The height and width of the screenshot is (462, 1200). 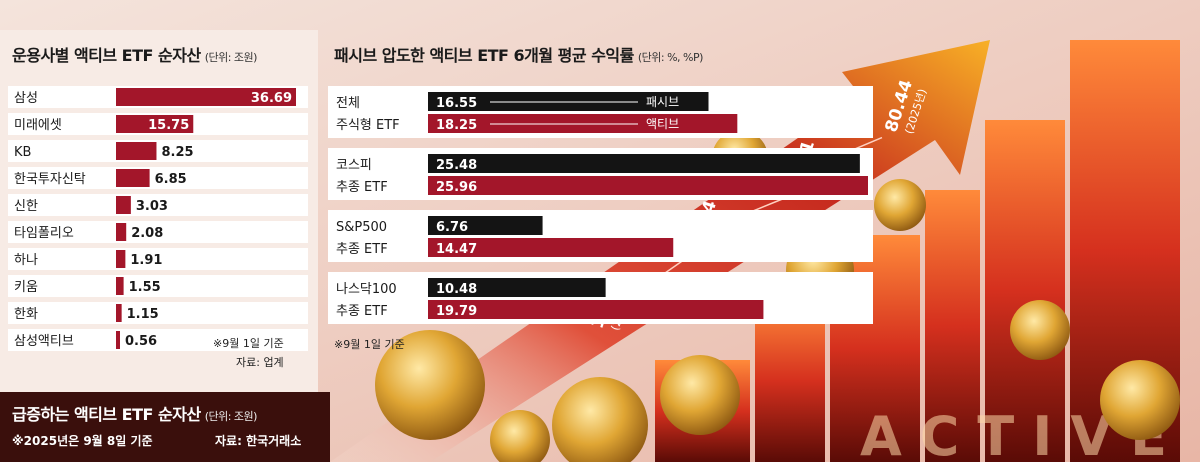 I want to click on left-value-label: 1.91, so click(x=146, y=260).